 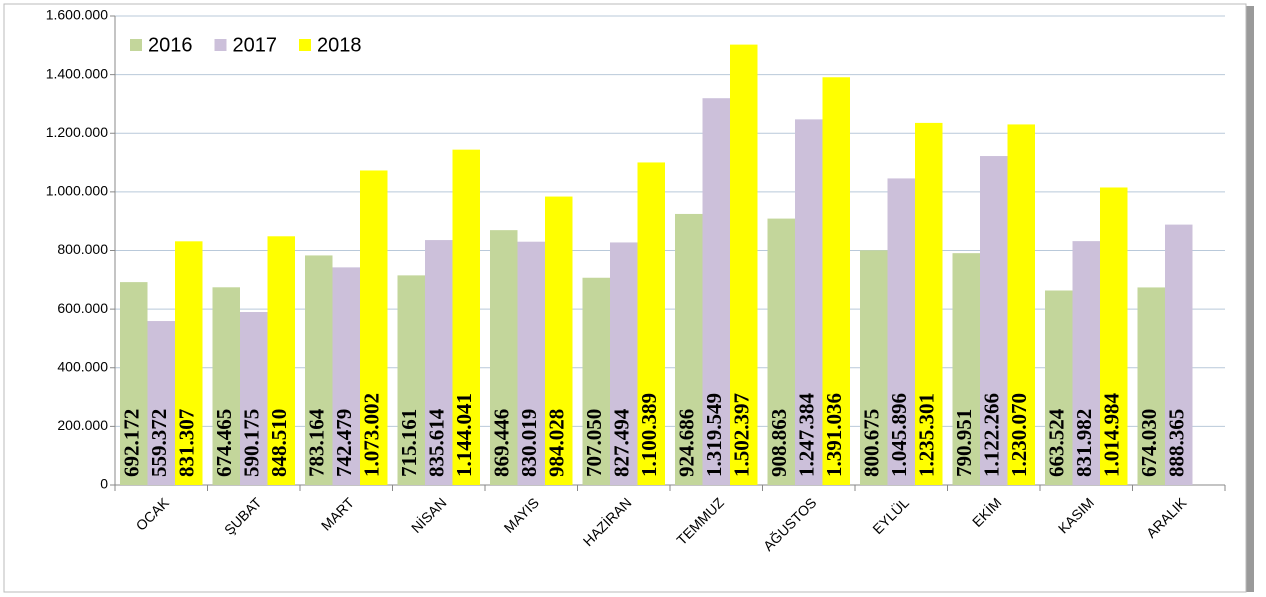 I want to click on y-tick-label: 1.400.000, so click(x=77, y=73).